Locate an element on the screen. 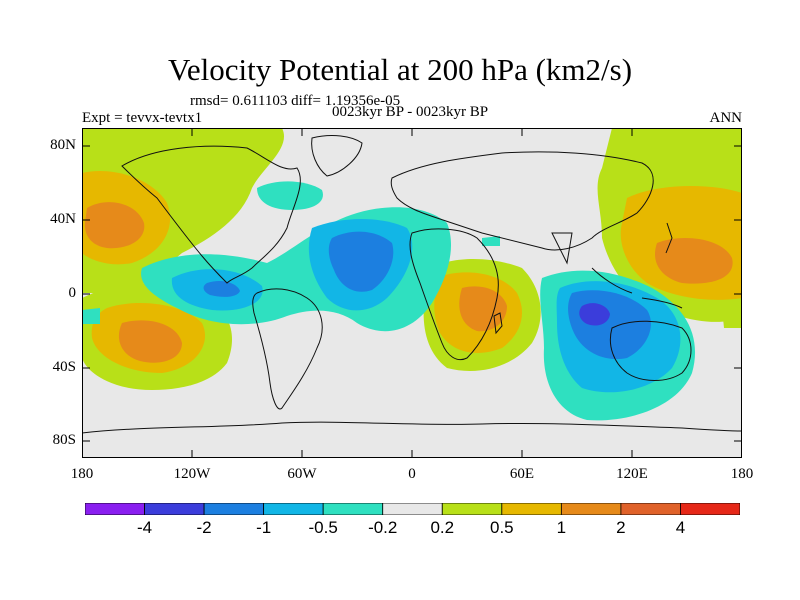  colorbar-label: -0.2 is located at coordinates (383, 527).